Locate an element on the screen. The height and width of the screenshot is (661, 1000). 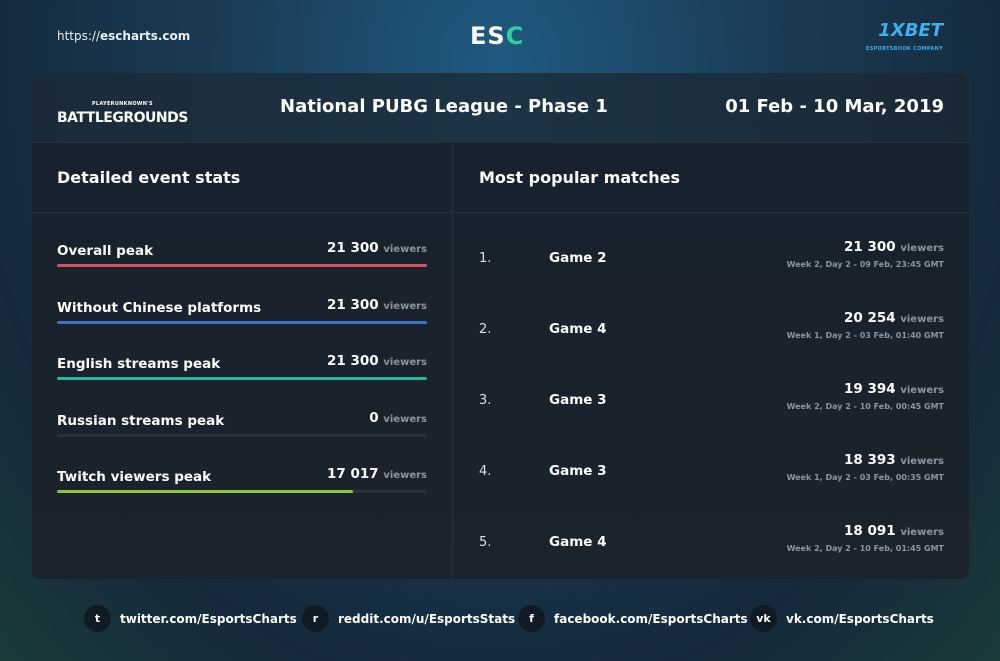
match-rank: 4. is located at coordinates (485, 471).